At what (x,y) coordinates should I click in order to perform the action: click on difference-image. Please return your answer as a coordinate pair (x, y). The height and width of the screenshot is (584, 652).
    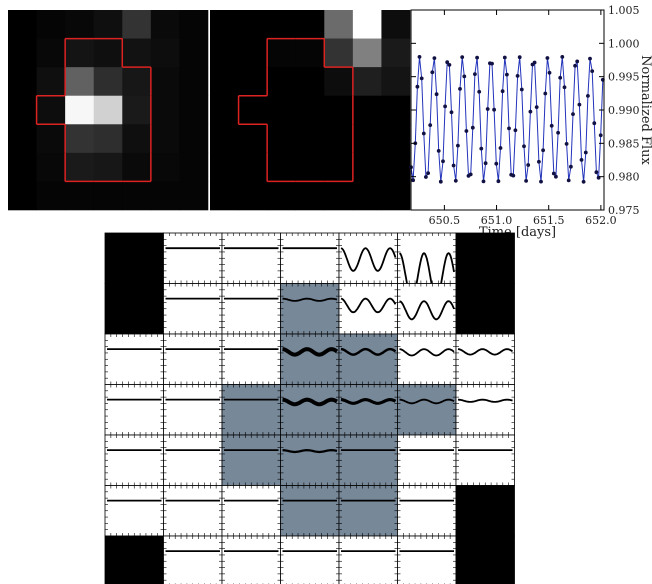
    Looking at the image, I should click on (310, 110).